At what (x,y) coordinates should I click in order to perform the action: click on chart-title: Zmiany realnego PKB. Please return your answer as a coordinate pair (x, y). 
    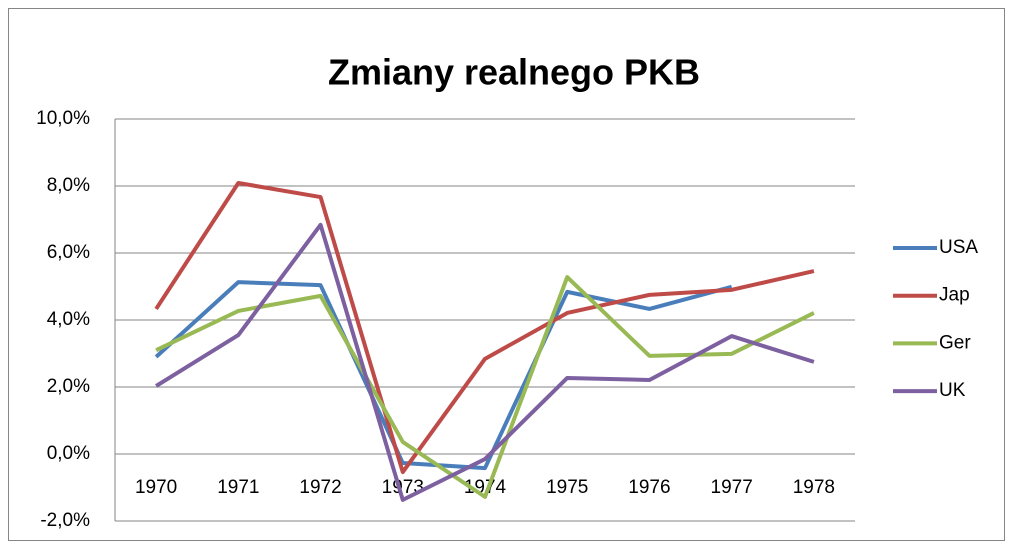
    Looking at the image, I should click on (514, 72).